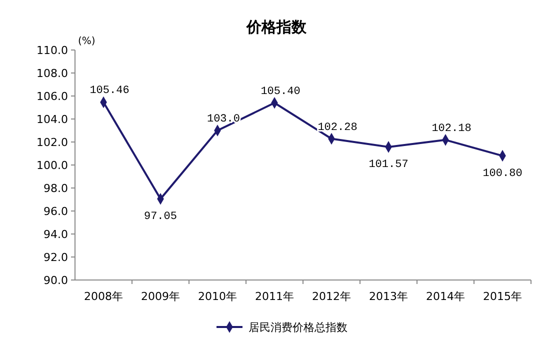 This screenshot has width=553, height=345. I want to click on data-label: 102.18, so click(452, 128).